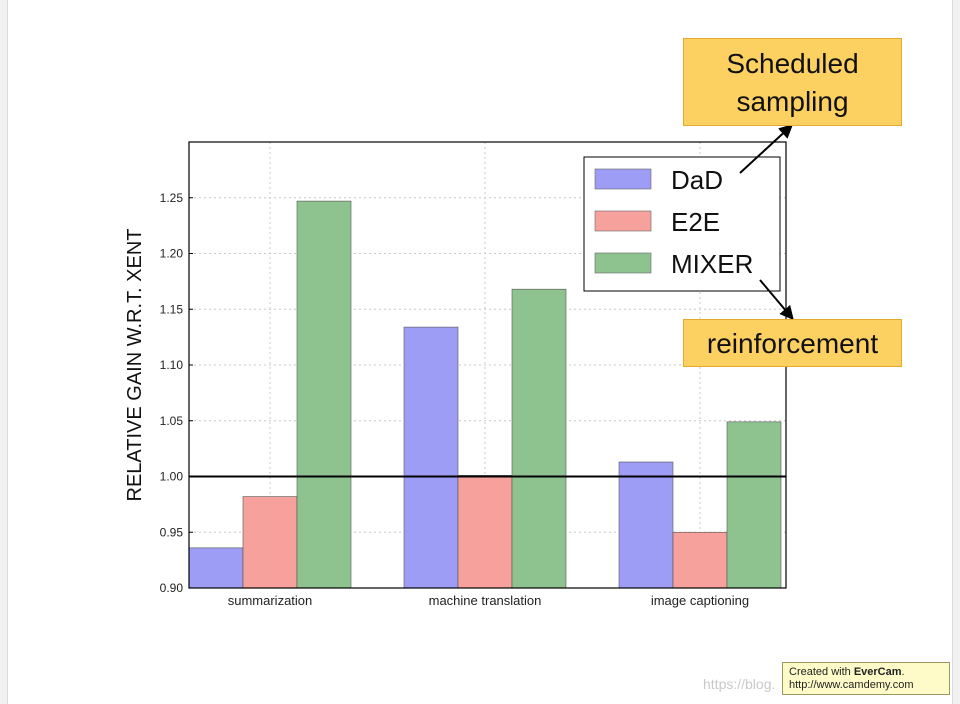 This screenshot has width=960, height=704. What do you see at coordinates (623, 221) in the screenshot?
I see `legend-swatch-e2e` at bounding box center [623, 221].